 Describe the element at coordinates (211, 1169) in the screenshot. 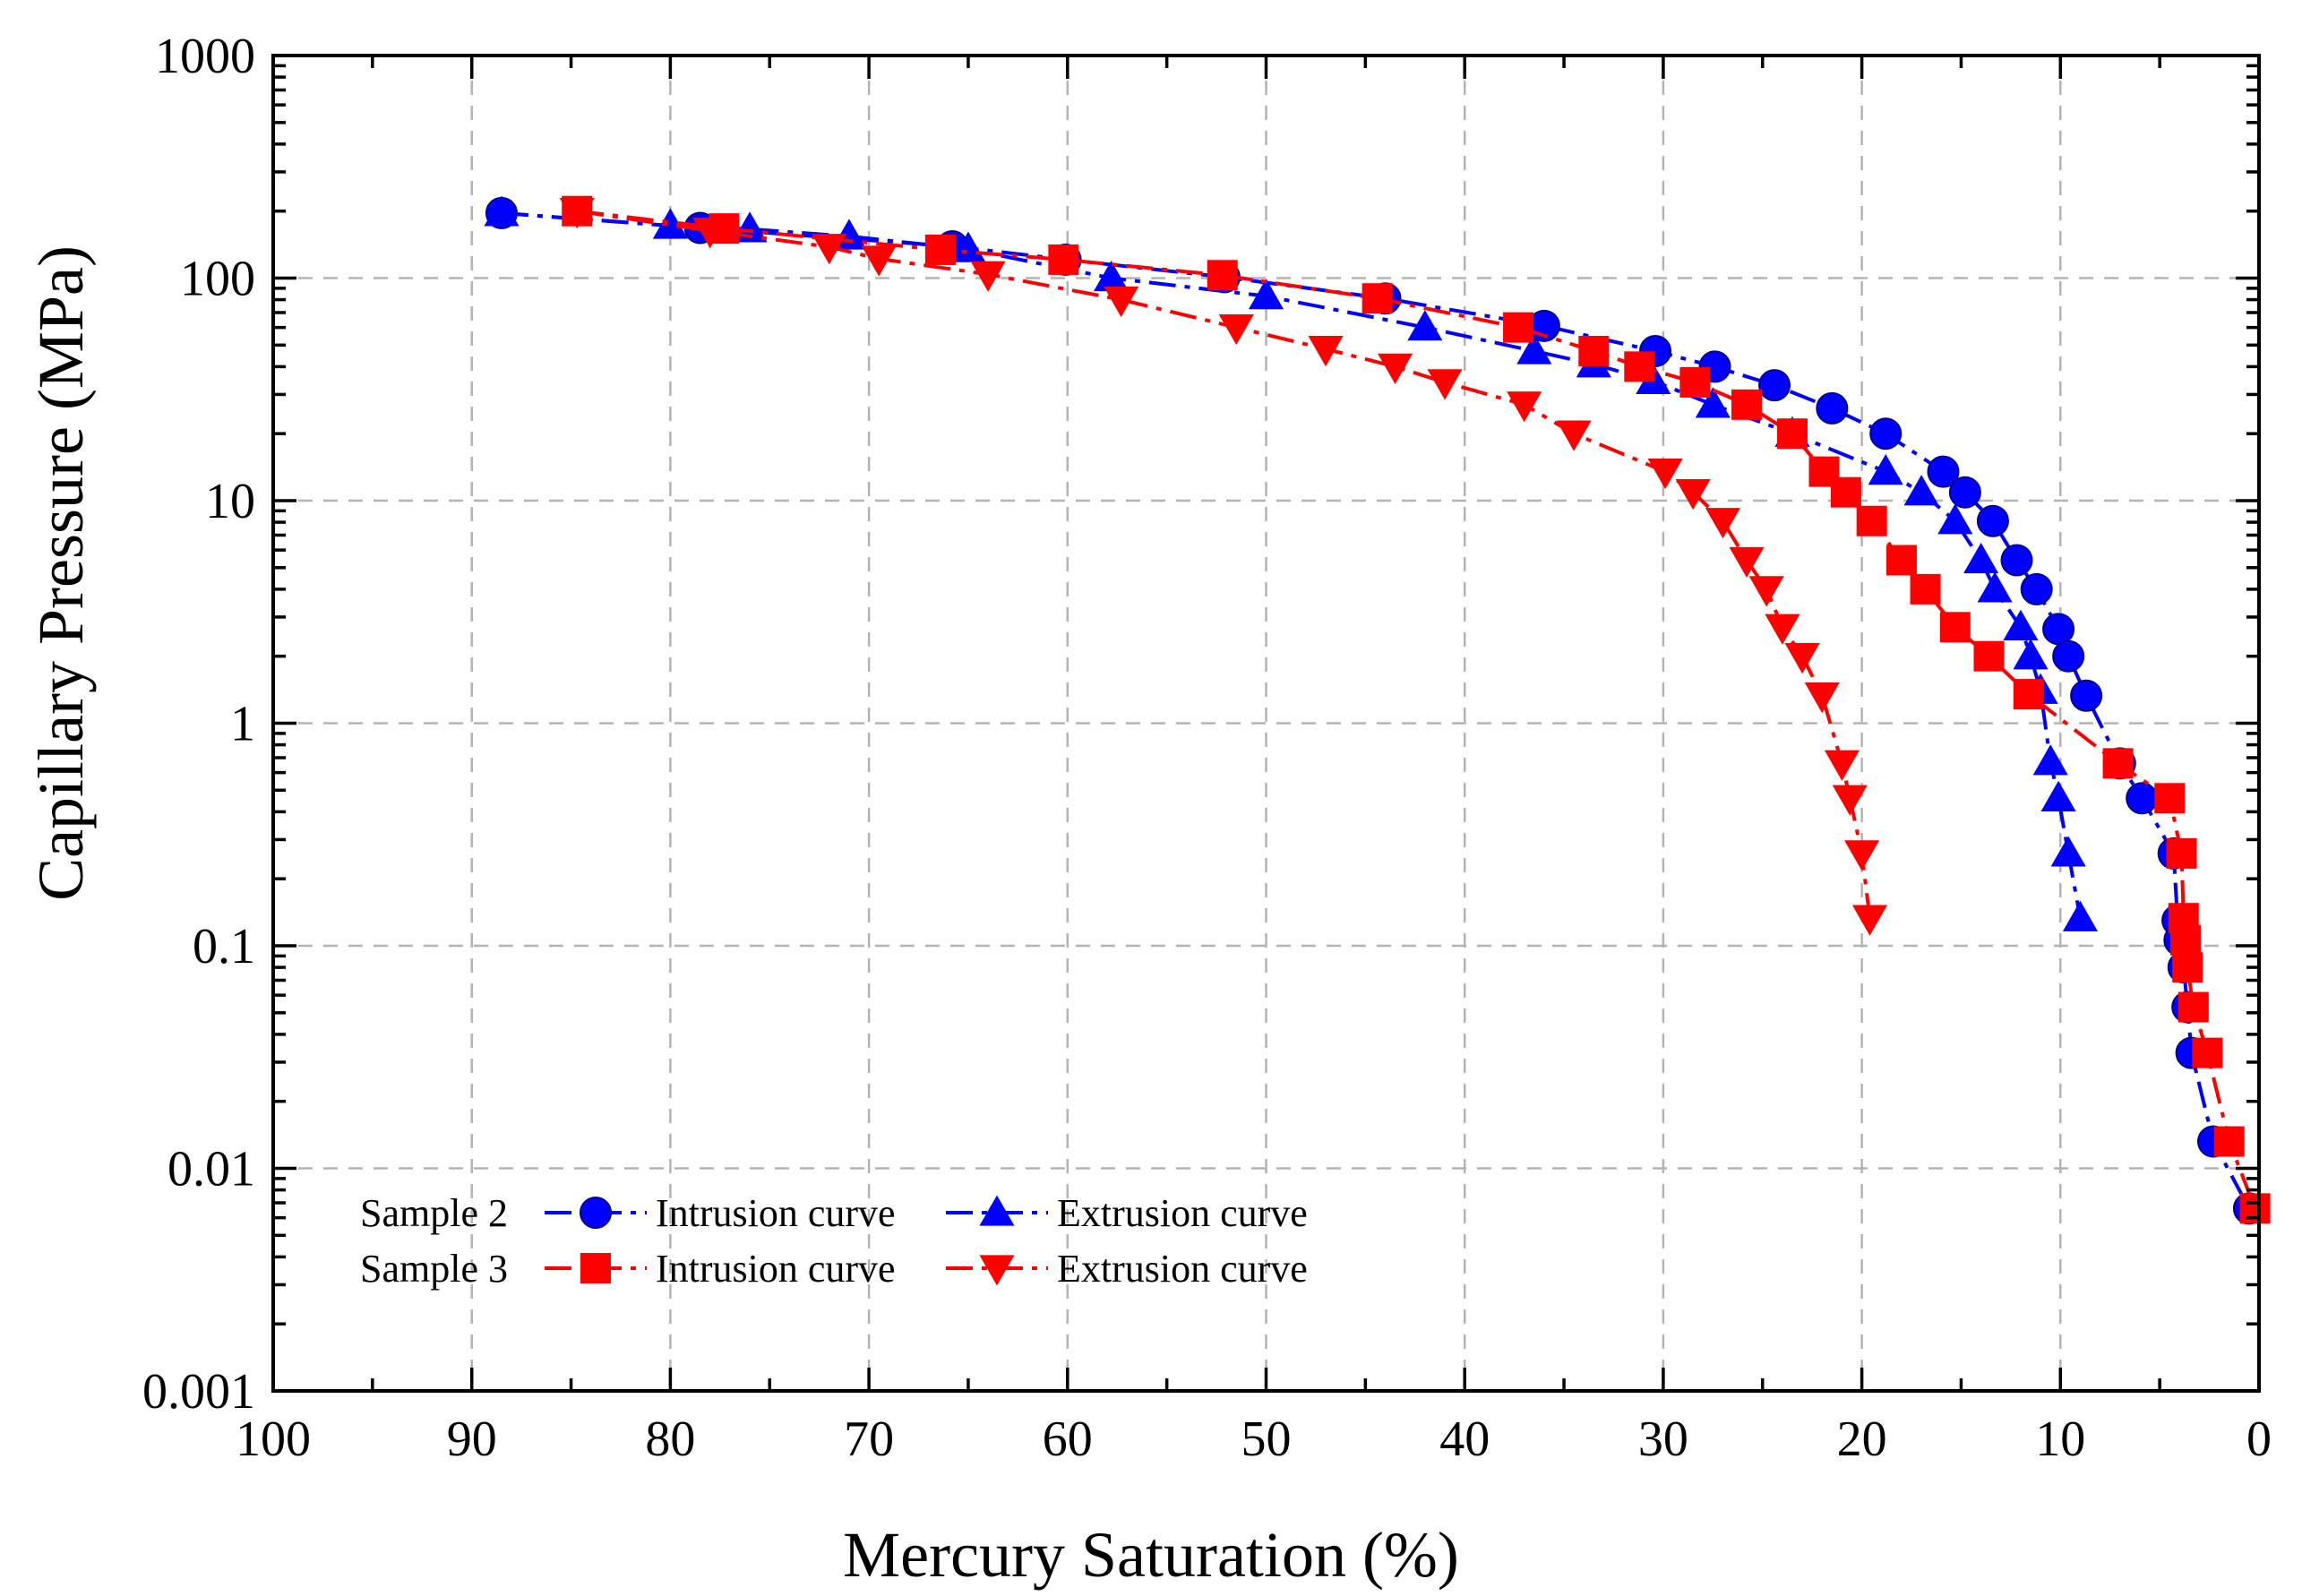

I see `y-tick-label: 0.01` at that location.